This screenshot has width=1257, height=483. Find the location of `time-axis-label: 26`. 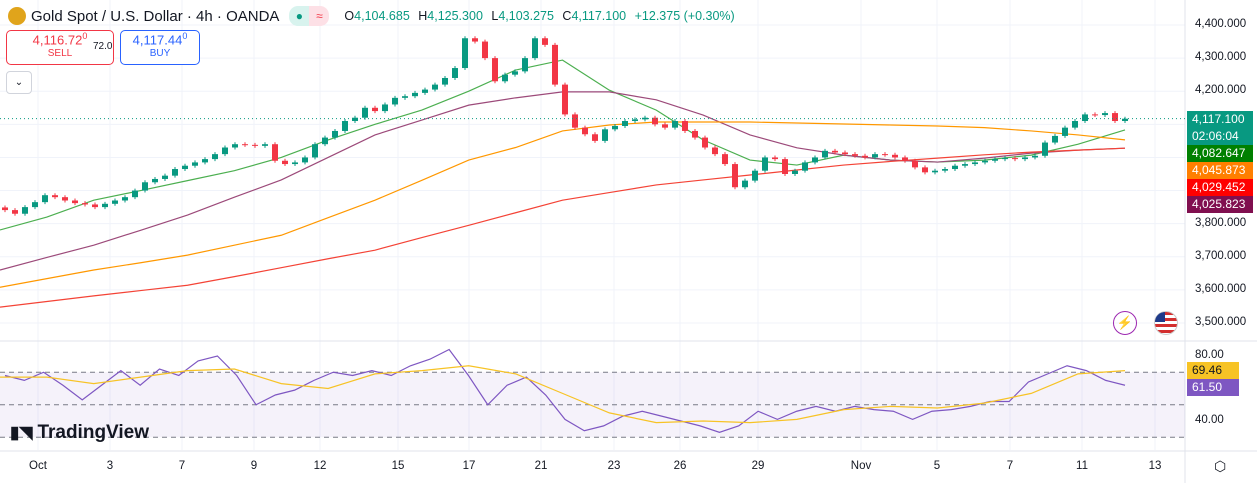

time-axis-label: 26 is located at coordinates (680, 466).